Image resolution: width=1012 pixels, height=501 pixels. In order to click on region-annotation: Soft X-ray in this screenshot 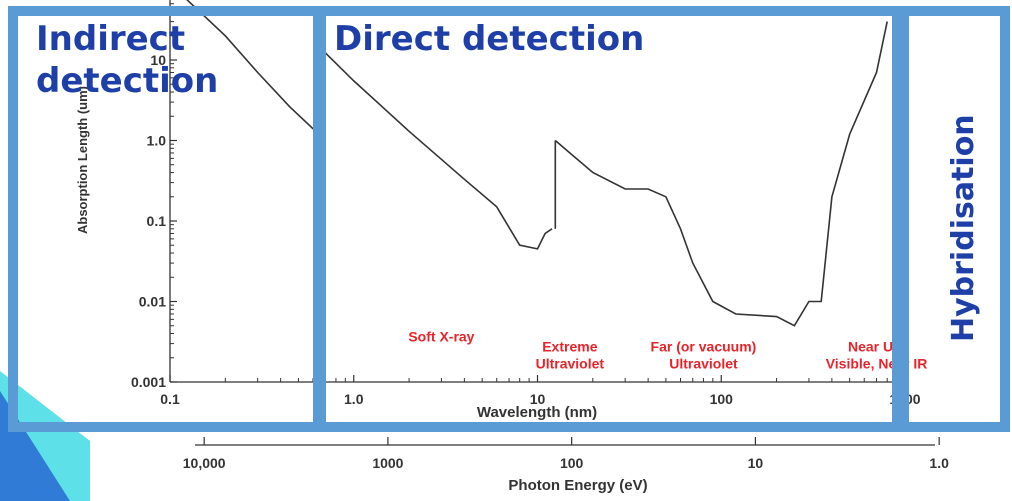, I will do `click(441, 336)`.